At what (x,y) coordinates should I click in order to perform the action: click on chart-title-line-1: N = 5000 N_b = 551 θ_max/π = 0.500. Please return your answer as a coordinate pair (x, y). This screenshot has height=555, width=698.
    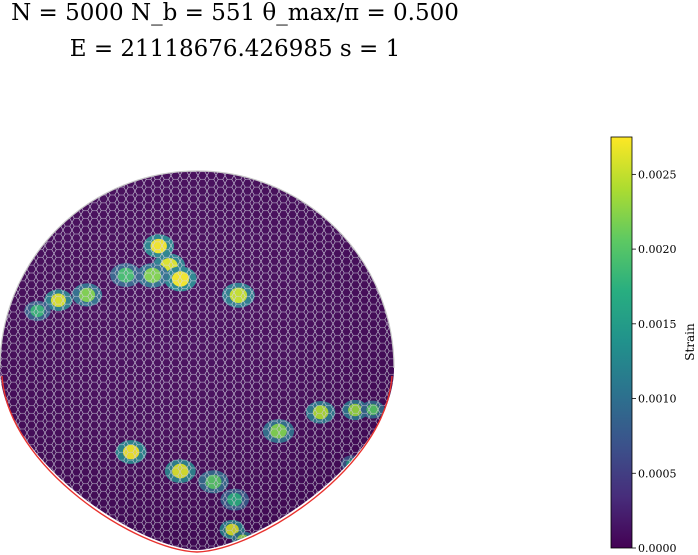
    Looking at the image, I should click on (235, 13).